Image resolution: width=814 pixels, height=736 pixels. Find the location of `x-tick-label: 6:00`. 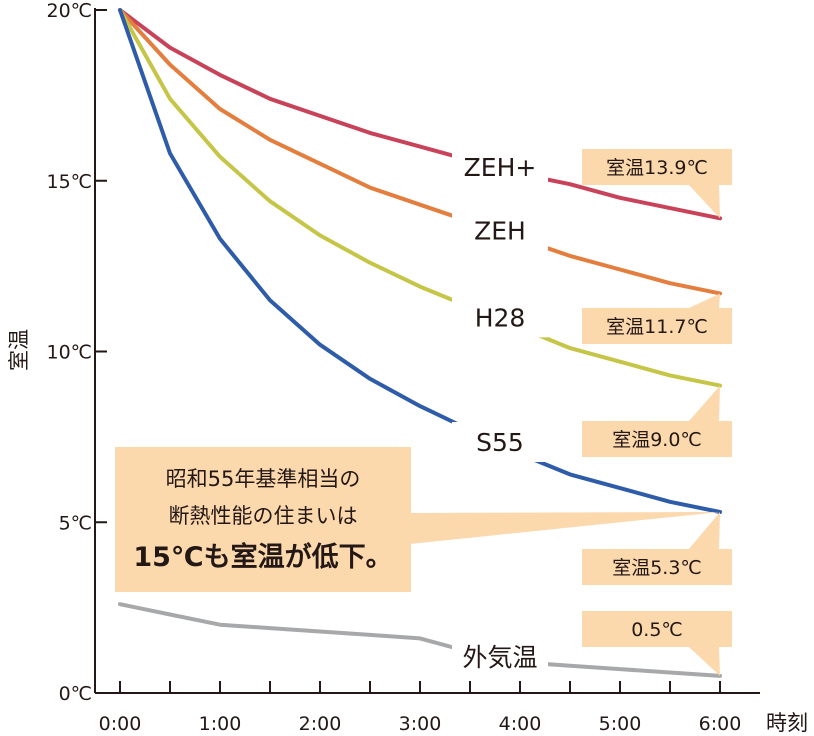

x-tick-label: 6:00 is located at coordinates (720, 724).